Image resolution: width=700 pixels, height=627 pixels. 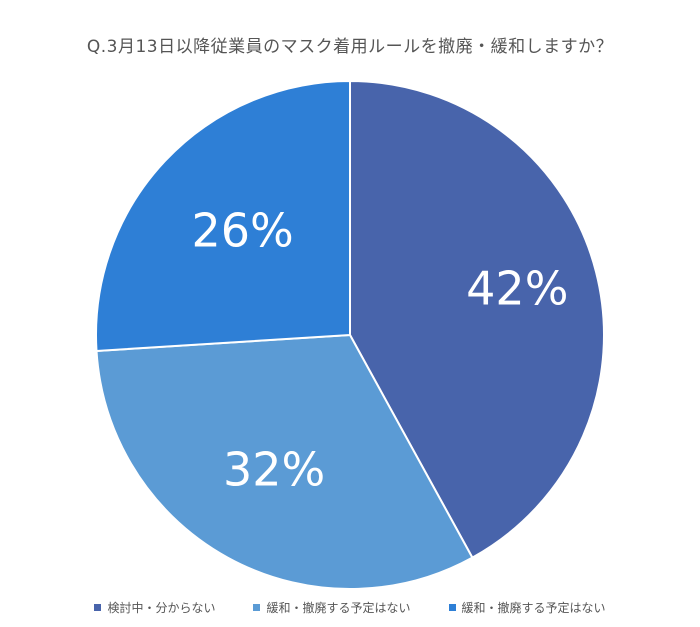 I want to click on legend-label-0: 検討中・分からない, so click(x=161, y=608).